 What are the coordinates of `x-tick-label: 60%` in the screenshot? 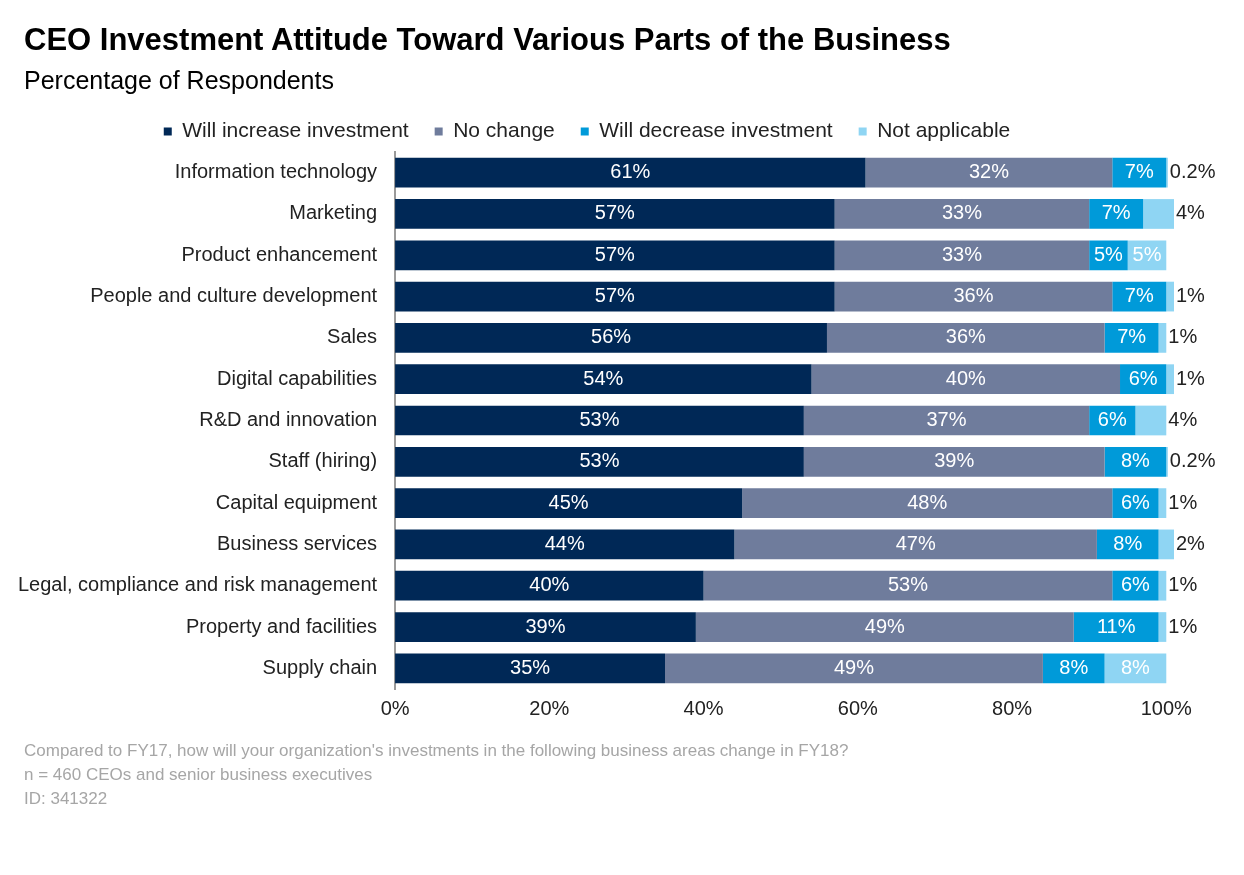 It's located at (858, 707).